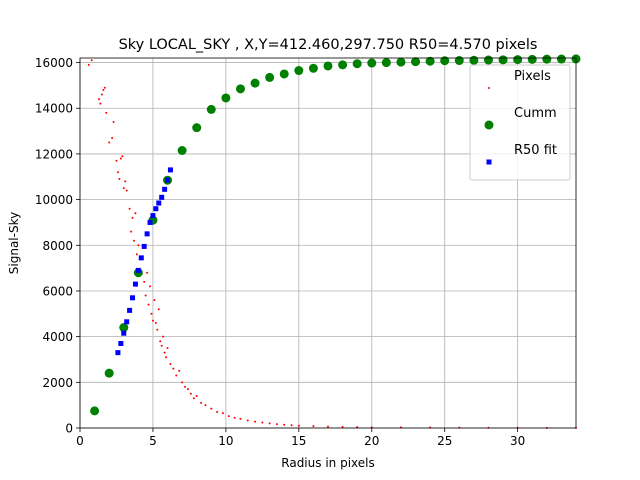  What do you see at coordinates (520, 122) in the screenshot?
I see `legend-frame` at bounding box center [520, 122].